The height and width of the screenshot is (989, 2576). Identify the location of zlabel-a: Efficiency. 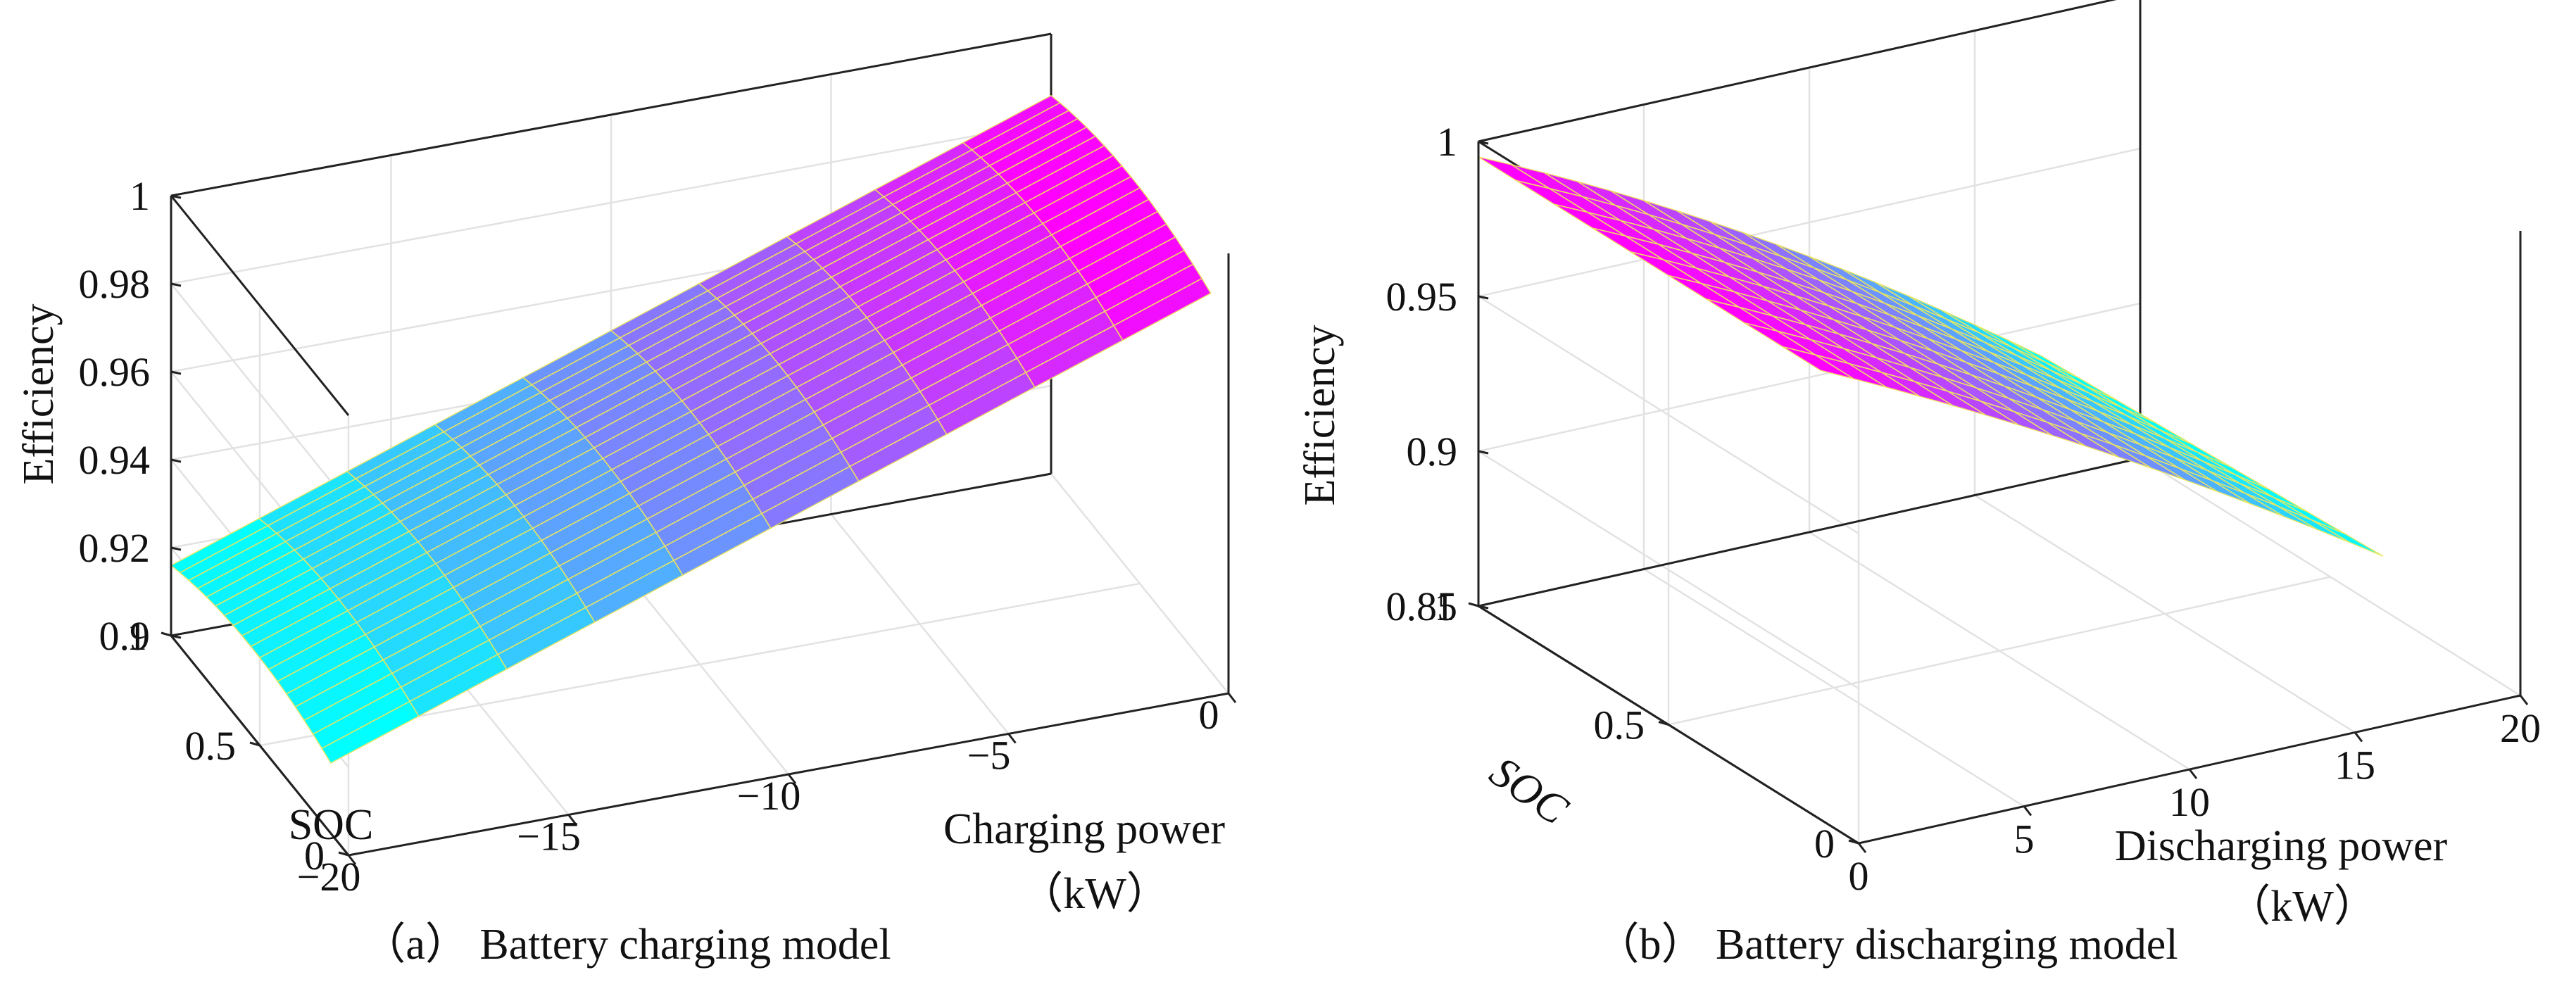
(39, 394).